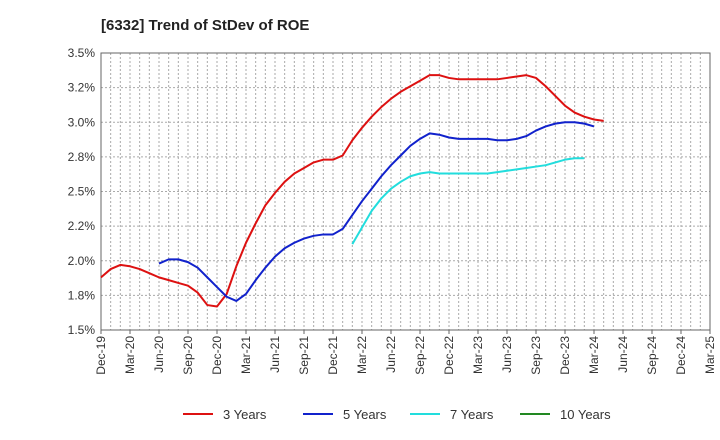 This screenshot has width=720, height=440. What do you see at coordinates (420, 355) in the screenshot?
I see `x-tick-label: Sep-22` at bounding box center [420, 355].